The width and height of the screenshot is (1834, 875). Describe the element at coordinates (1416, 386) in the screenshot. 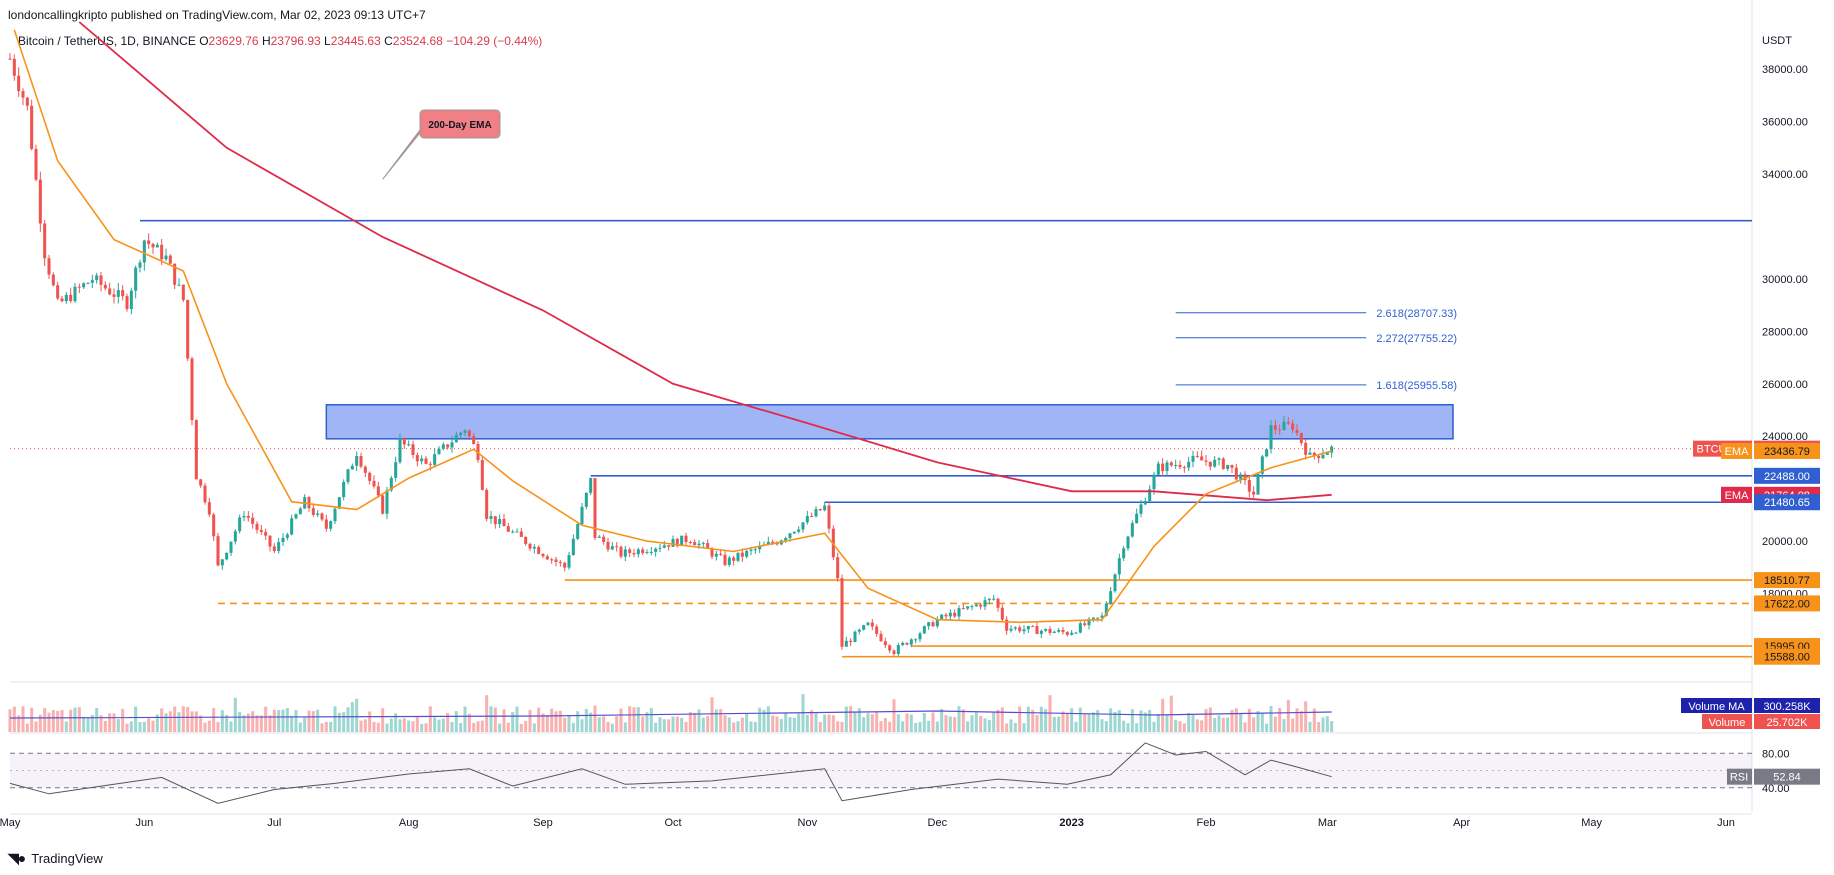

I see `fib-label: 1.618(25955.58)` at that location.